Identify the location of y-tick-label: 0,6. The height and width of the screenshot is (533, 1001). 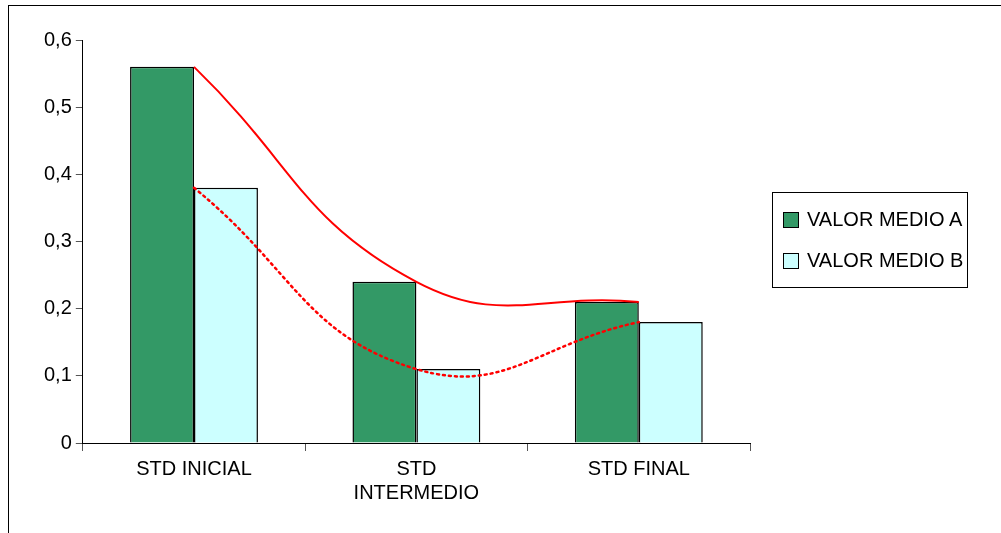
(57, 38).